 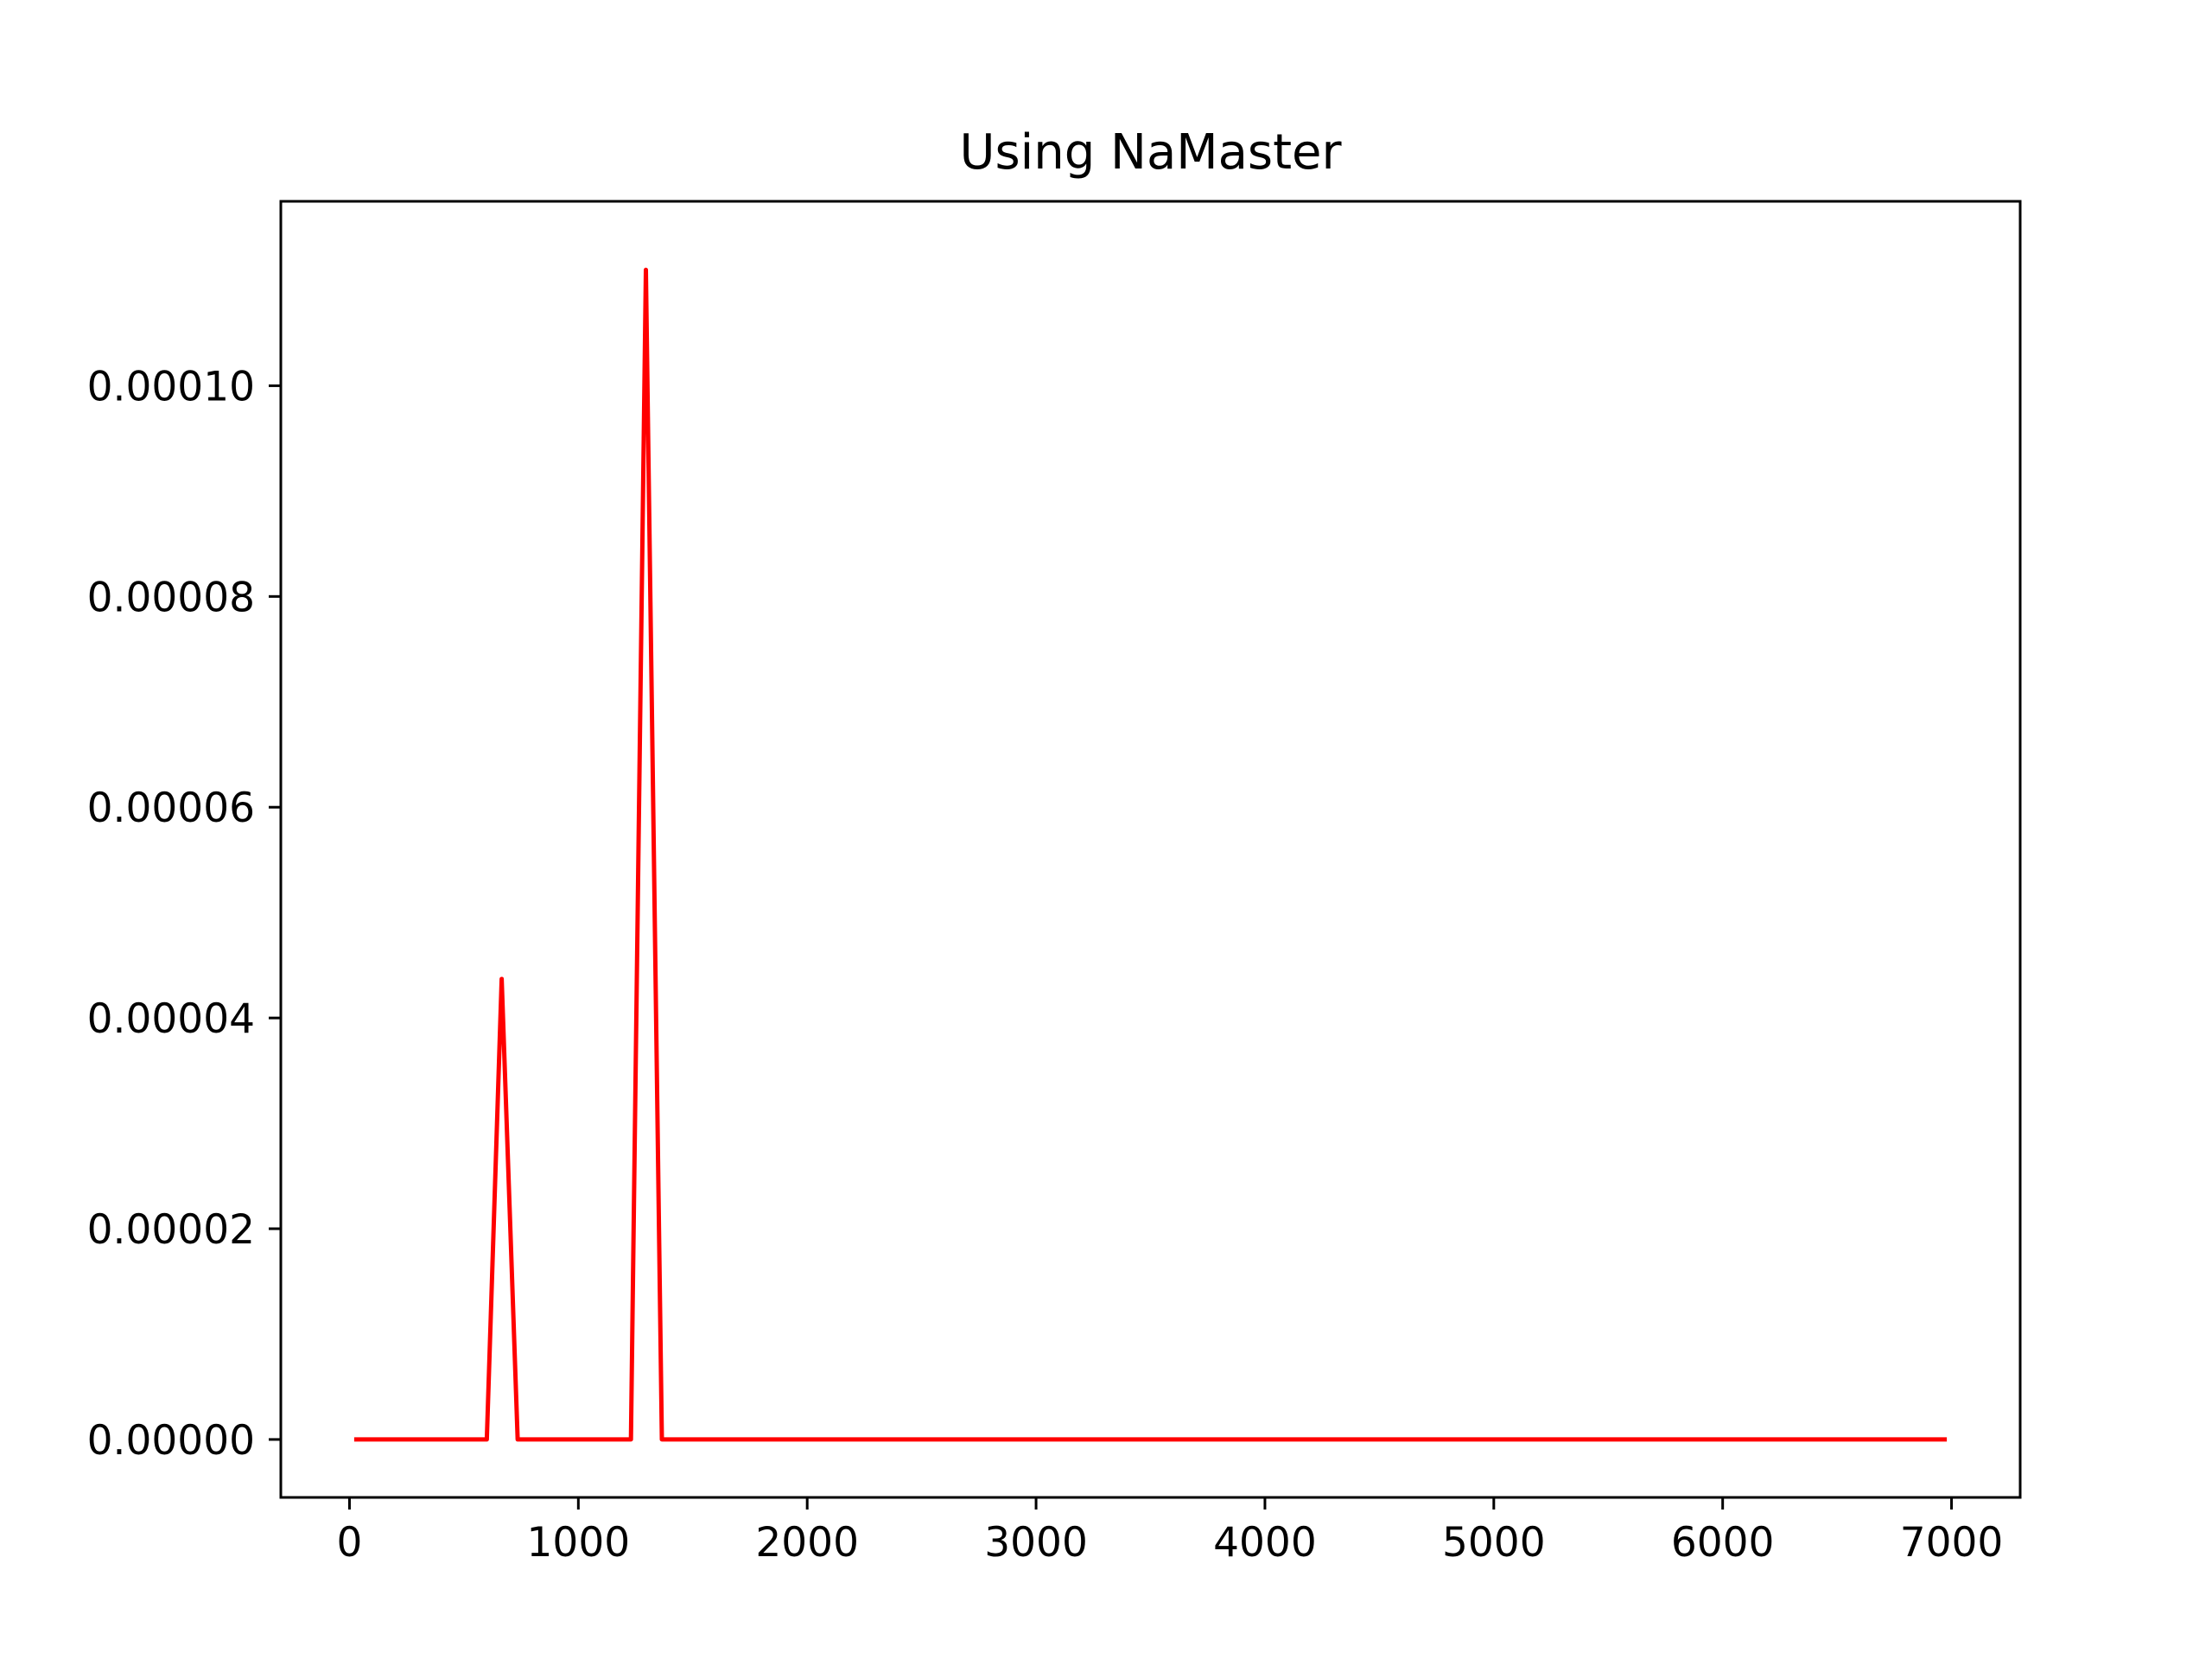 What do you see at coordinates (171, 1441) in the screenshot?
I see `y-tick-label: 0.00000` at bounding box center [171, 1441].